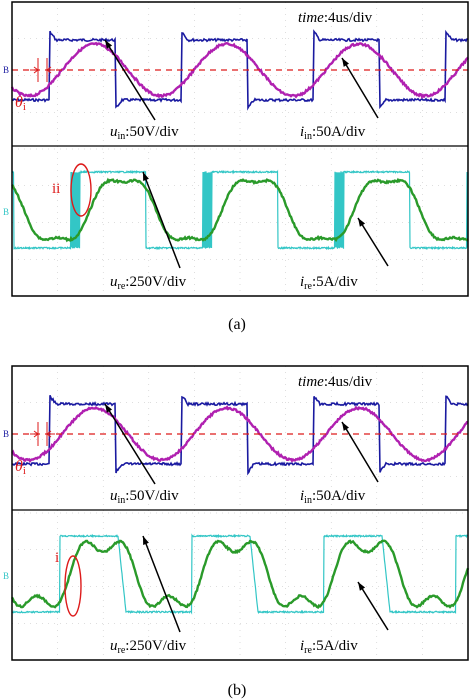 The height and width of the screenshot is (700, 474). Describe the element at coordinates (57, 558) in the screenshot. I see `region-mark-label: i` at that location.